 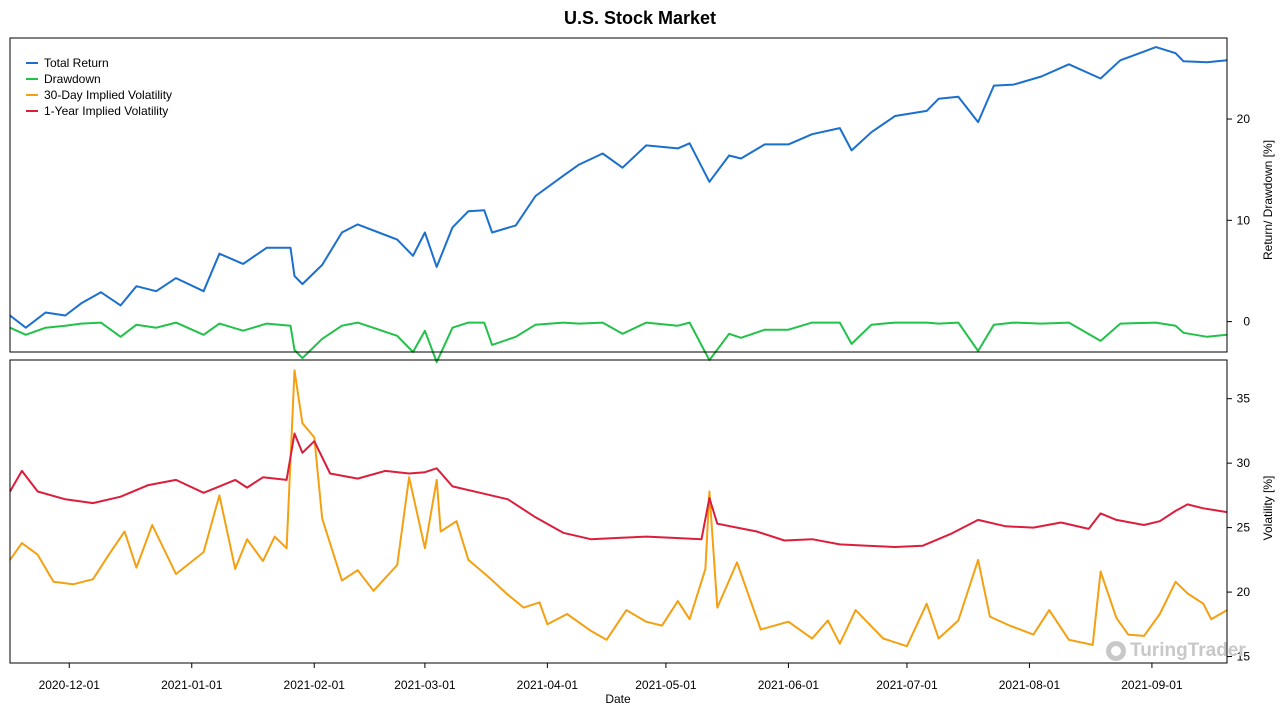 What do you see at coordinates (32, 79) in the screenshot?
I see `legend-swatch-drawdown` at bounding box center [32, 79].